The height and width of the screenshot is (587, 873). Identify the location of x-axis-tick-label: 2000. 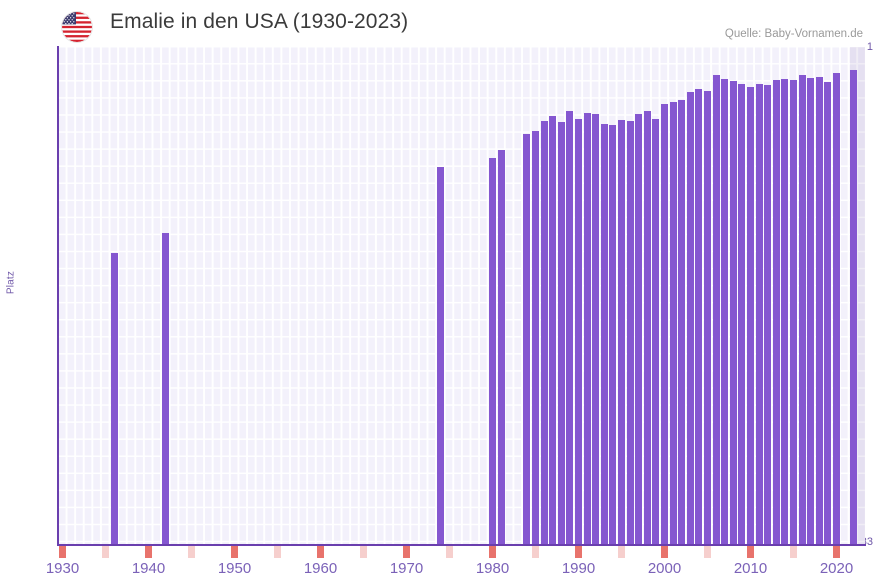
(664, 568).